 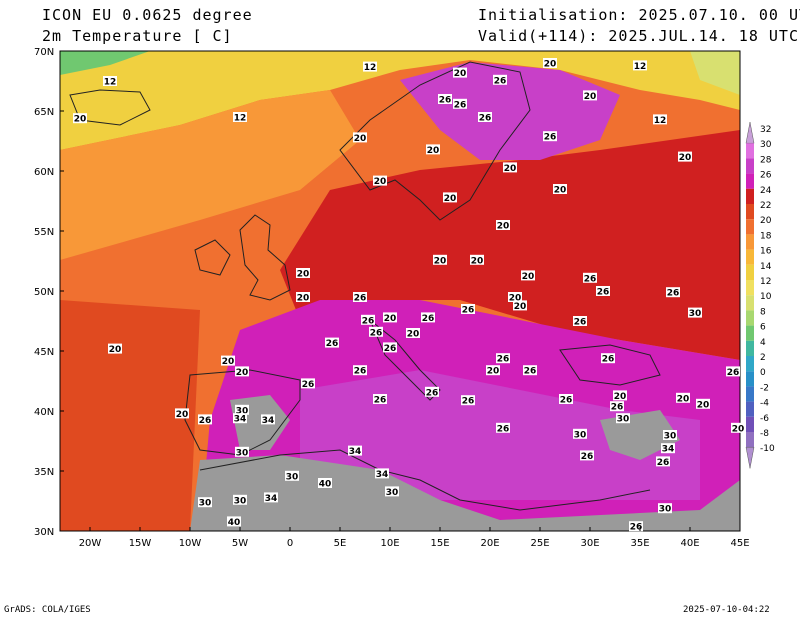 I want to click on lon-label: 45E, so click(x=739, y=543).